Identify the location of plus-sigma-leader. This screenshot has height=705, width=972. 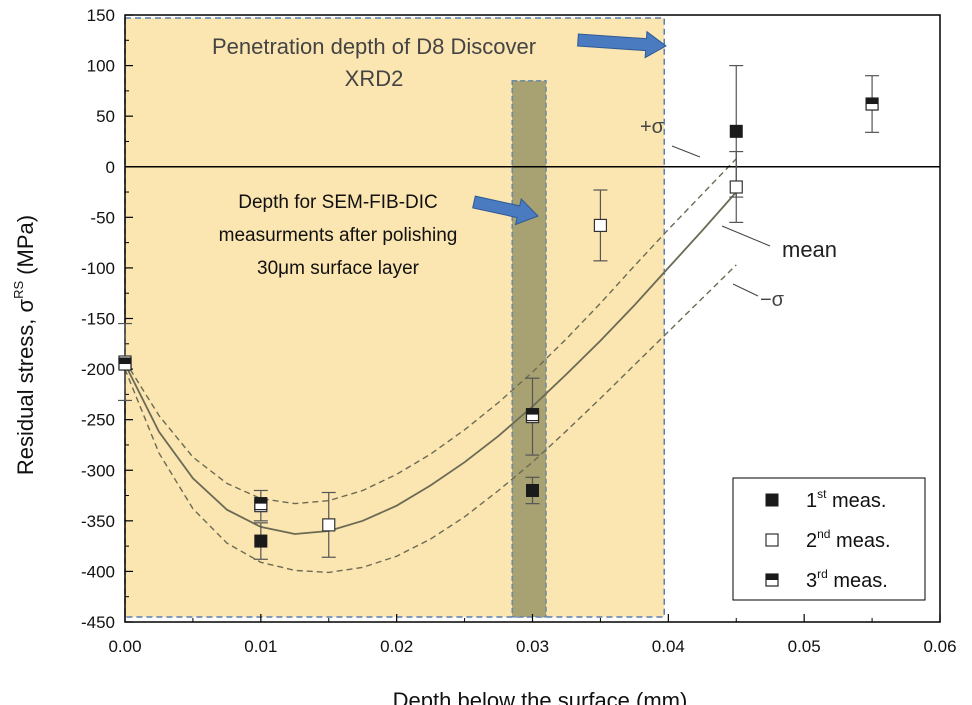
(686, 151).